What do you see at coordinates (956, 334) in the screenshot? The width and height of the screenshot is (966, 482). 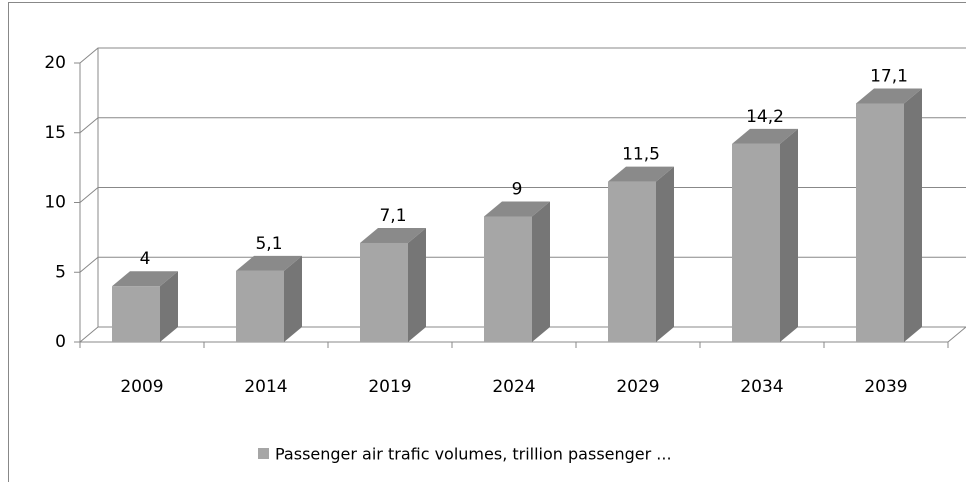 I see `floor-right` at bounding box center [956, 334].